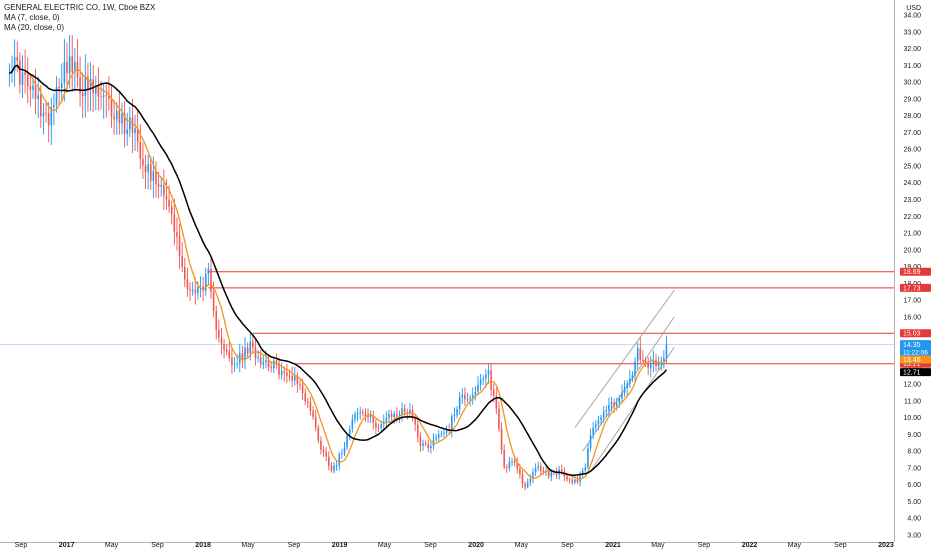  Describe the element at coordinates (912, 401) in the screenshot. I see `price-tick-label: 11.00` at that location.